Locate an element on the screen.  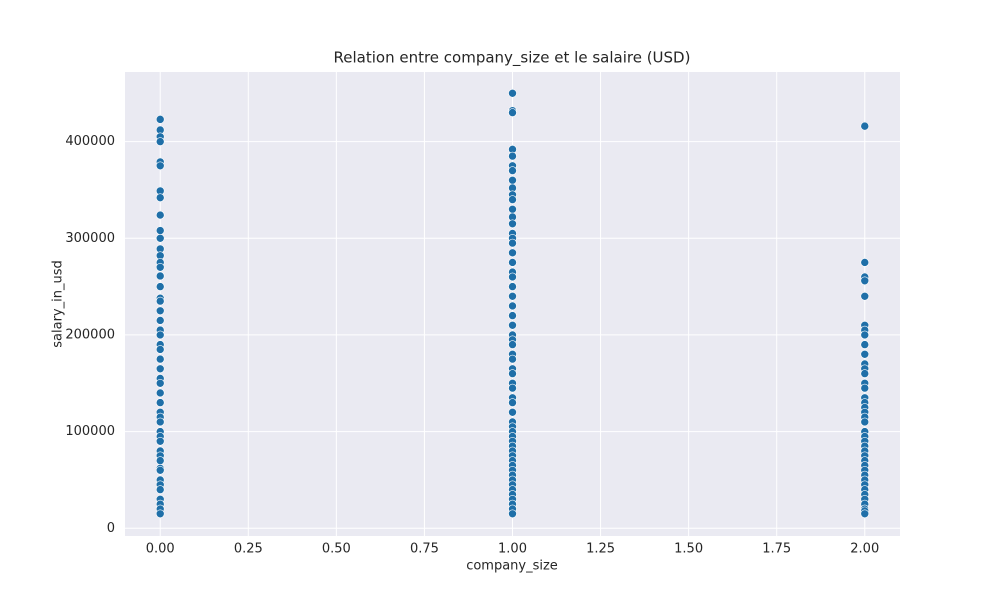
x-tick-label: 0.50 is located at coordinates (336, 549).